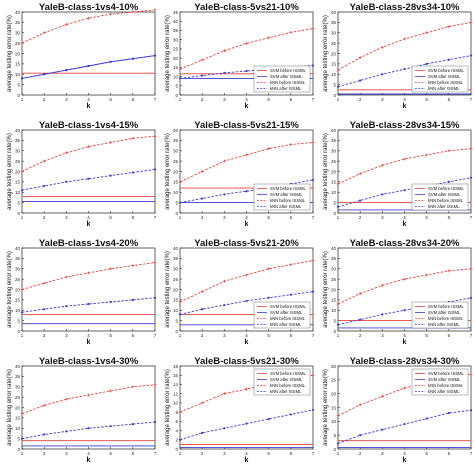 This screenshot has height=474, width=474. Describe the element at coordinates (246, 243) in the screenshot. I see `chart-title: YaleB-class-5vs21-20%` at that location.